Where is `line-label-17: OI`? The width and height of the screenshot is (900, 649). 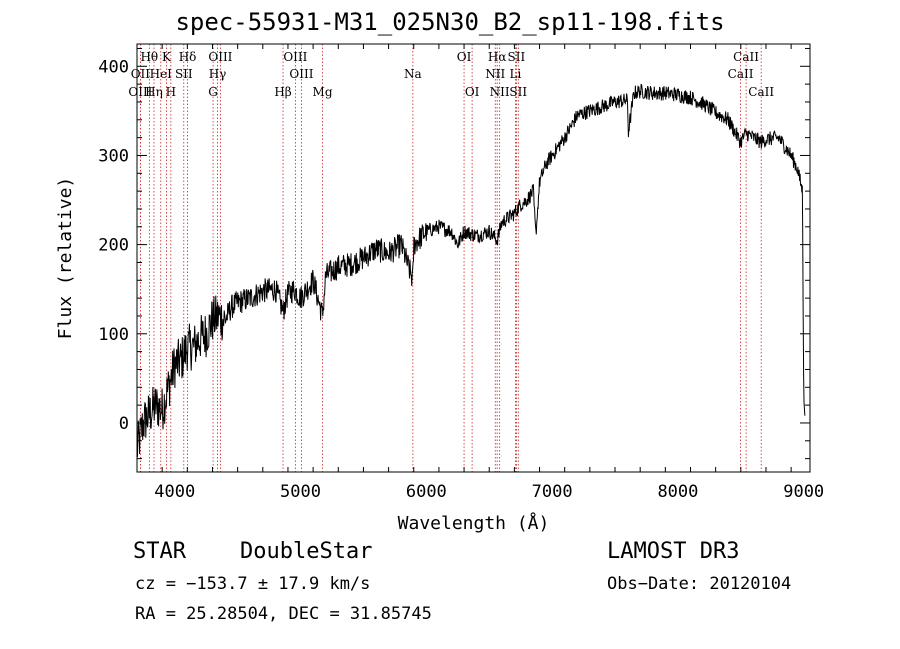 line-label-17: OI is located at coordinates (464, 57).